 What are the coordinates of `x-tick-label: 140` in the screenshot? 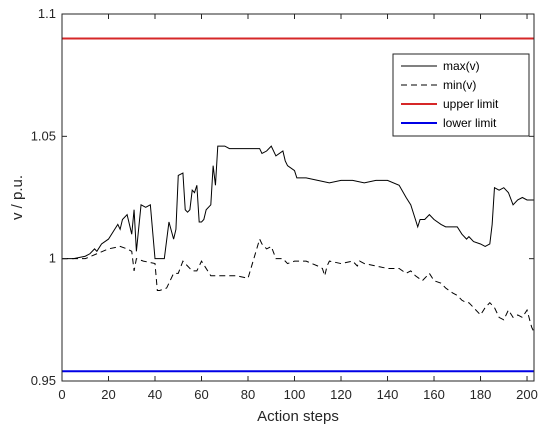 It's located at (388, 394).